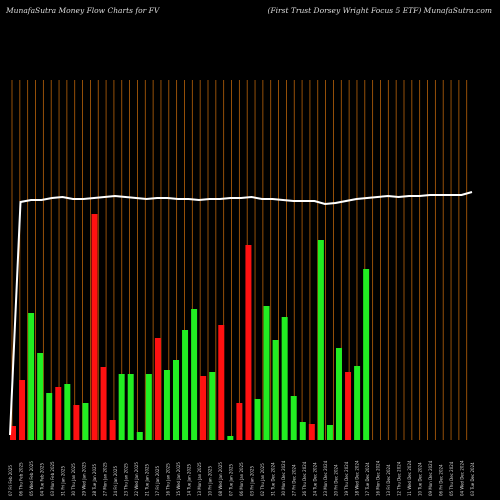 This screenshot has width=500, height=500. Describe the element at coordinates (178, 479) in the screenshot. I see `x-tick-label: 15 Wed Jan 2025` at that location.